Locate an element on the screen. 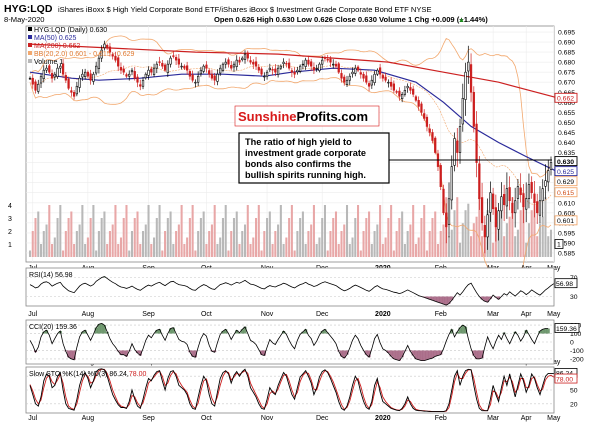  indicator-tick-label: 30 is located at coordinates (574, 297).